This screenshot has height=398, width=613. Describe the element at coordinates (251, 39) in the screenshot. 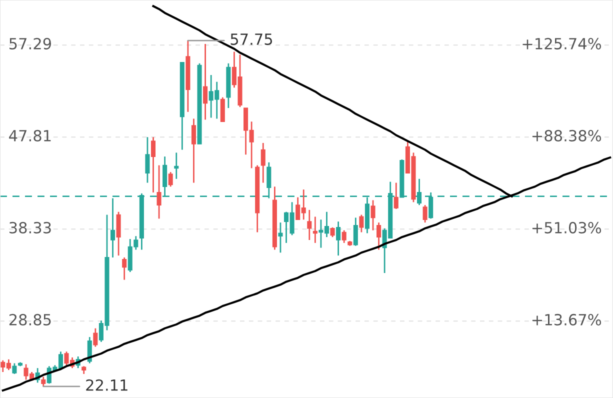

I see `annotation: 57.75` at that location.